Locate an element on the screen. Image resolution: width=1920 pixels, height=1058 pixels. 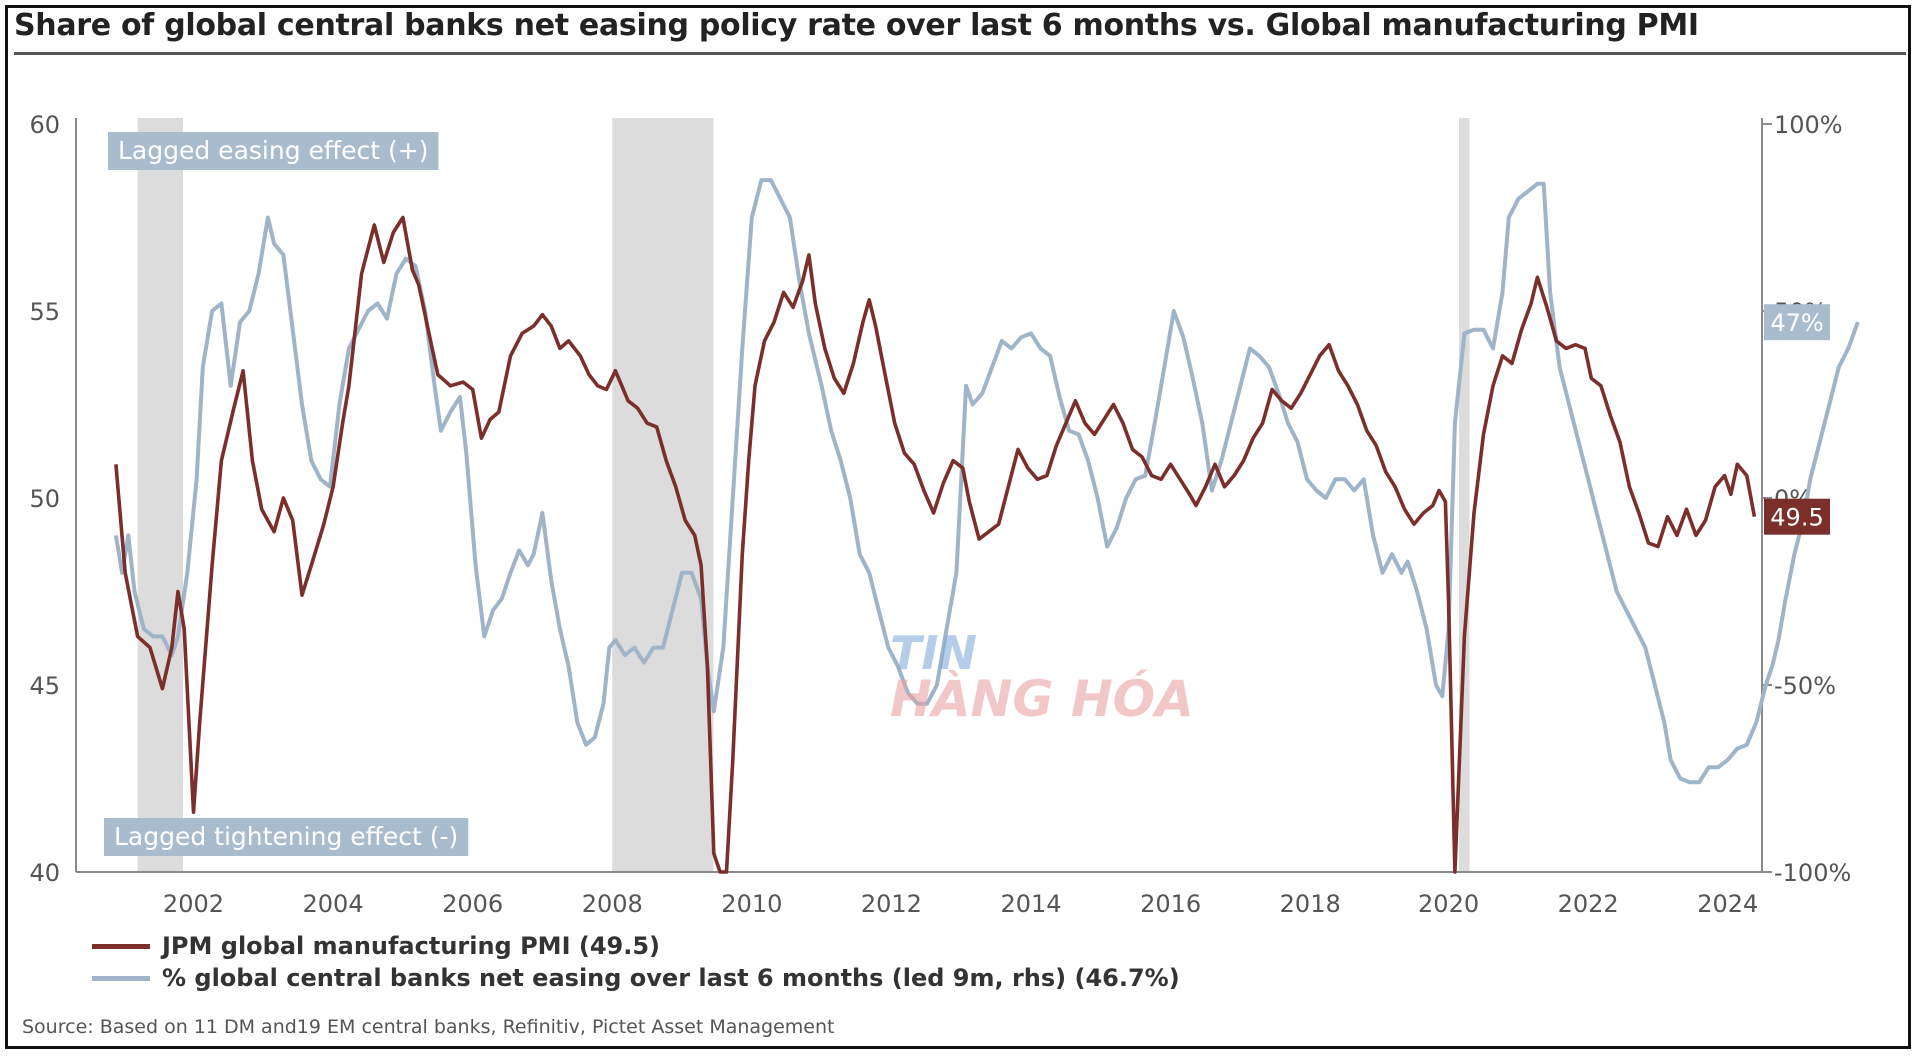
x-tick-label-2022: 2022 is located at coordinates (1588, 904).